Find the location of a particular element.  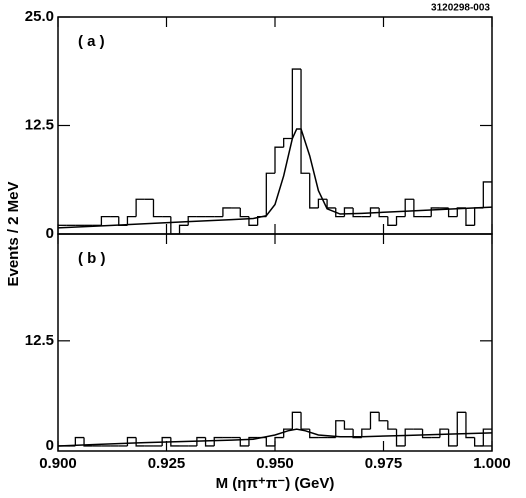

panel-label: ( b ) is located at coordinates (92, 258).